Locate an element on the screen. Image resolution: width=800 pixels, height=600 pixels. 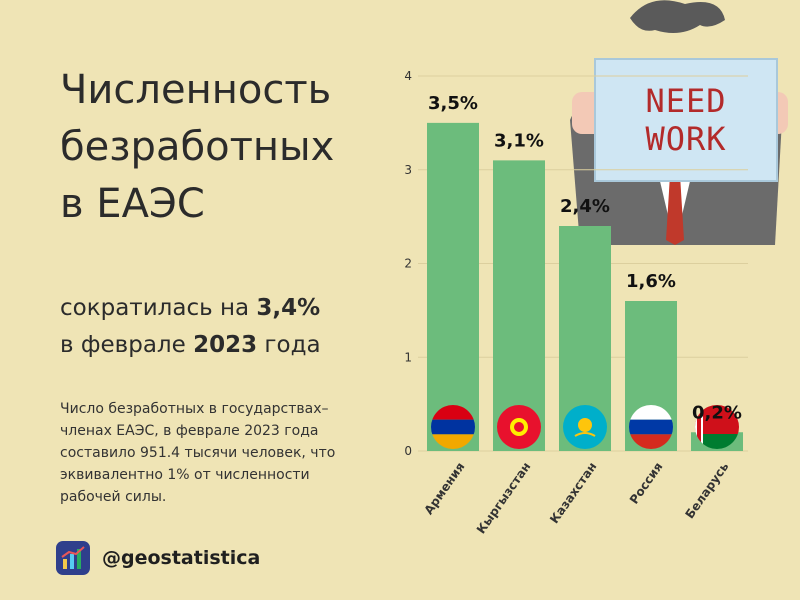
subtitle-post: года is located at coordinates (289, 345).